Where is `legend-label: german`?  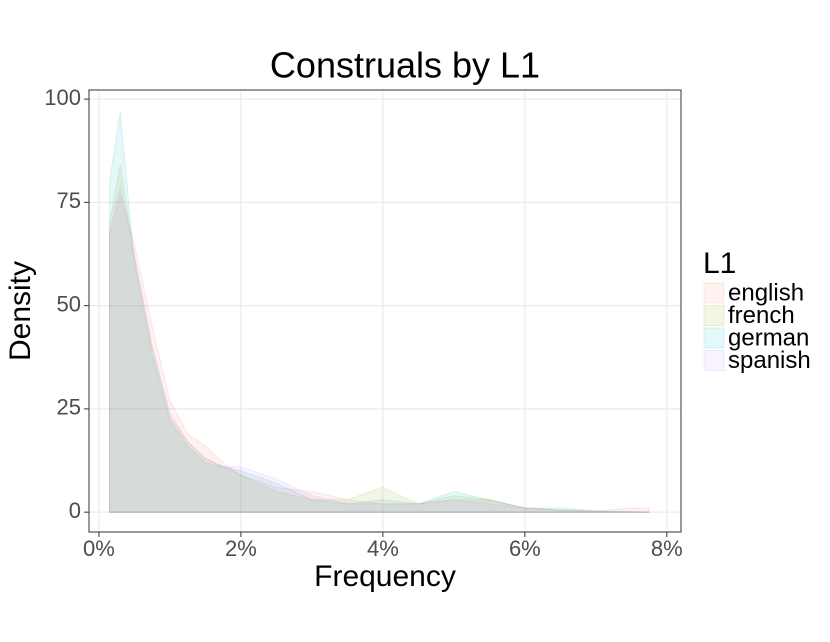
legend-label: german is located at coordinates (768, 337).